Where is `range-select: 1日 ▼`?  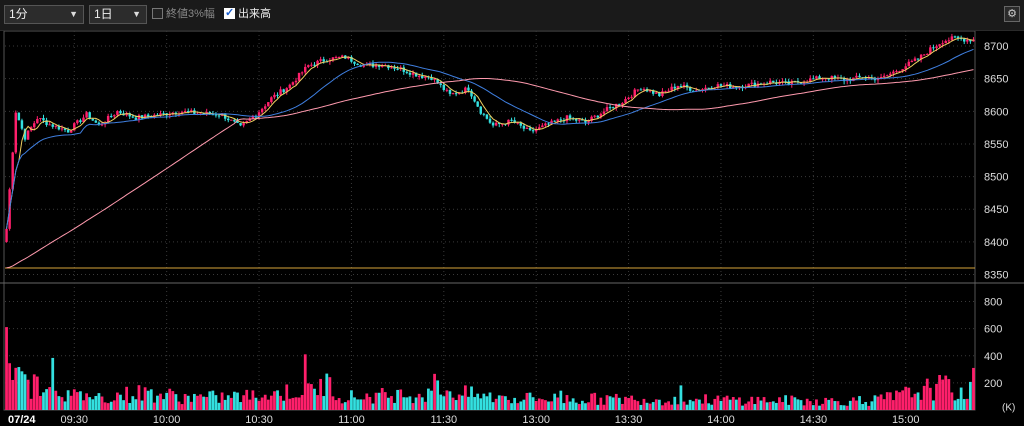
range-select: 1日 ▼ is located at coordinates (118, 14).